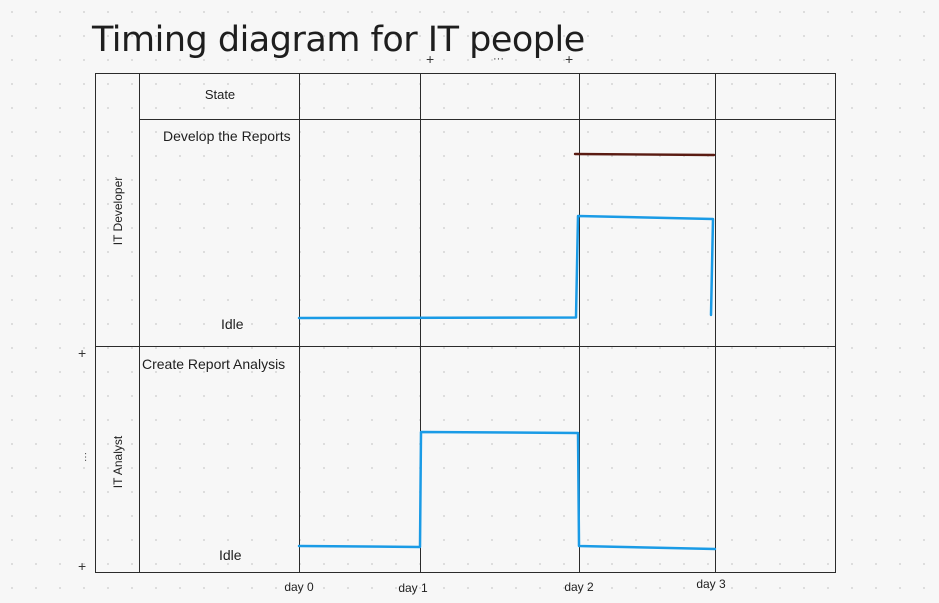 The width and height of the screenshot is (939, 603). Describe the element at coordinates (715, 323) in the screenshot. I see `time-column-day3` at that location.